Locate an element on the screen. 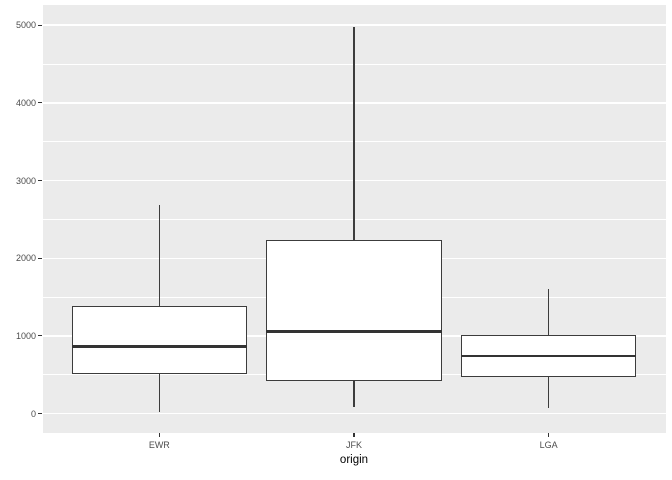  y-axis-tick-label: 3000 is located at coordinates (25, 180).